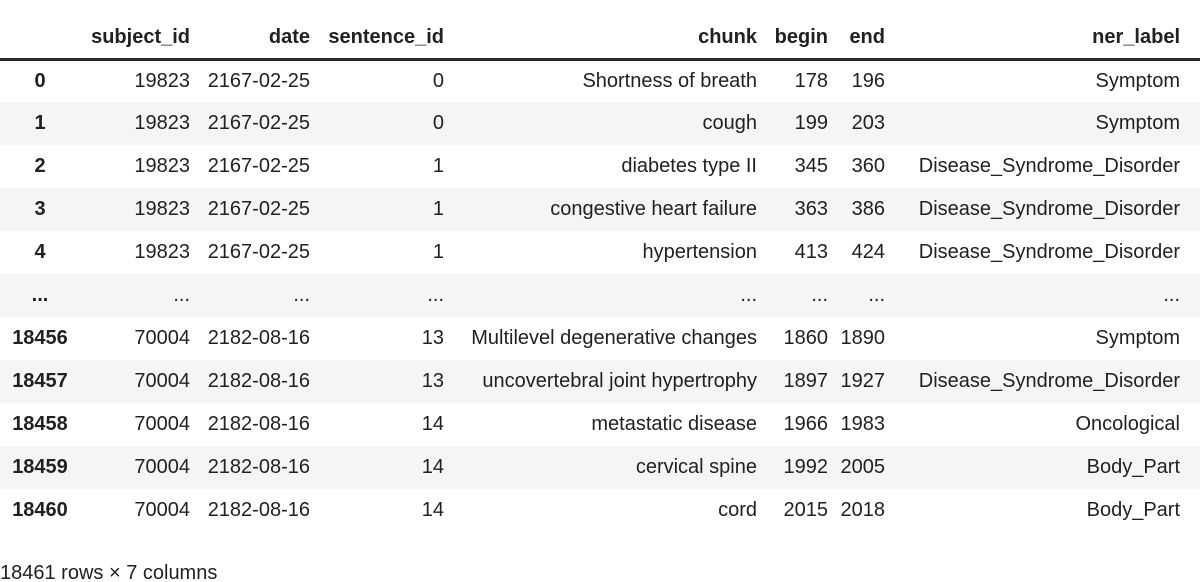 The height and width of the screenshot is (582, 1200). Describe the element at coordinates (806, 467) in the screenshot. I see `cell-begin: 1992` at that location.